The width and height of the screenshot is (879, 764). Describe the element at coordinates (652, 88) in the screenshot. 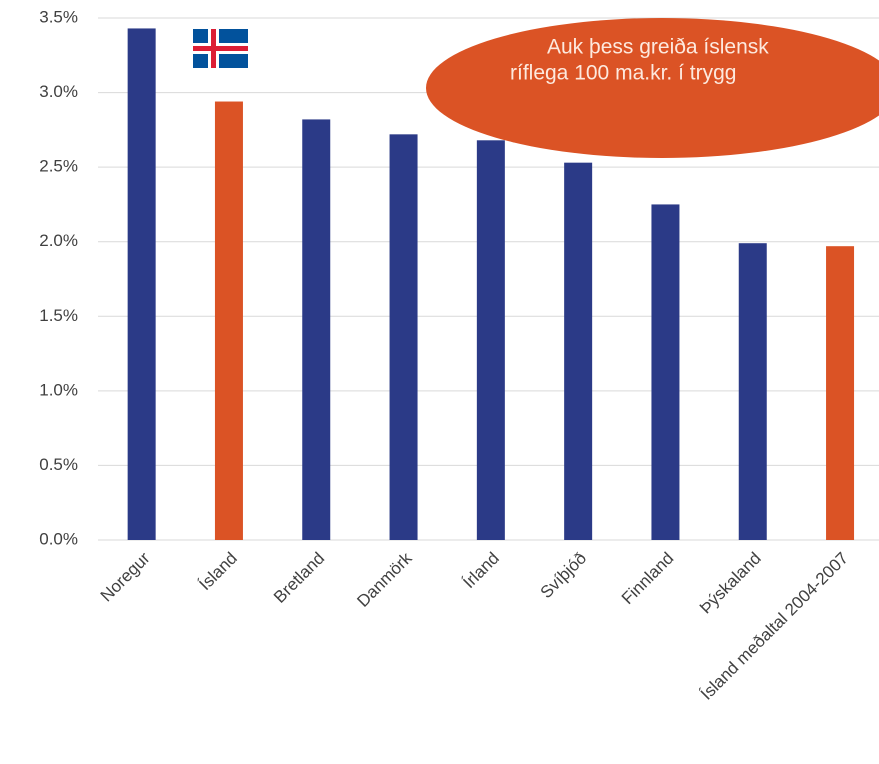

I see `annotation-bubble` at that location.